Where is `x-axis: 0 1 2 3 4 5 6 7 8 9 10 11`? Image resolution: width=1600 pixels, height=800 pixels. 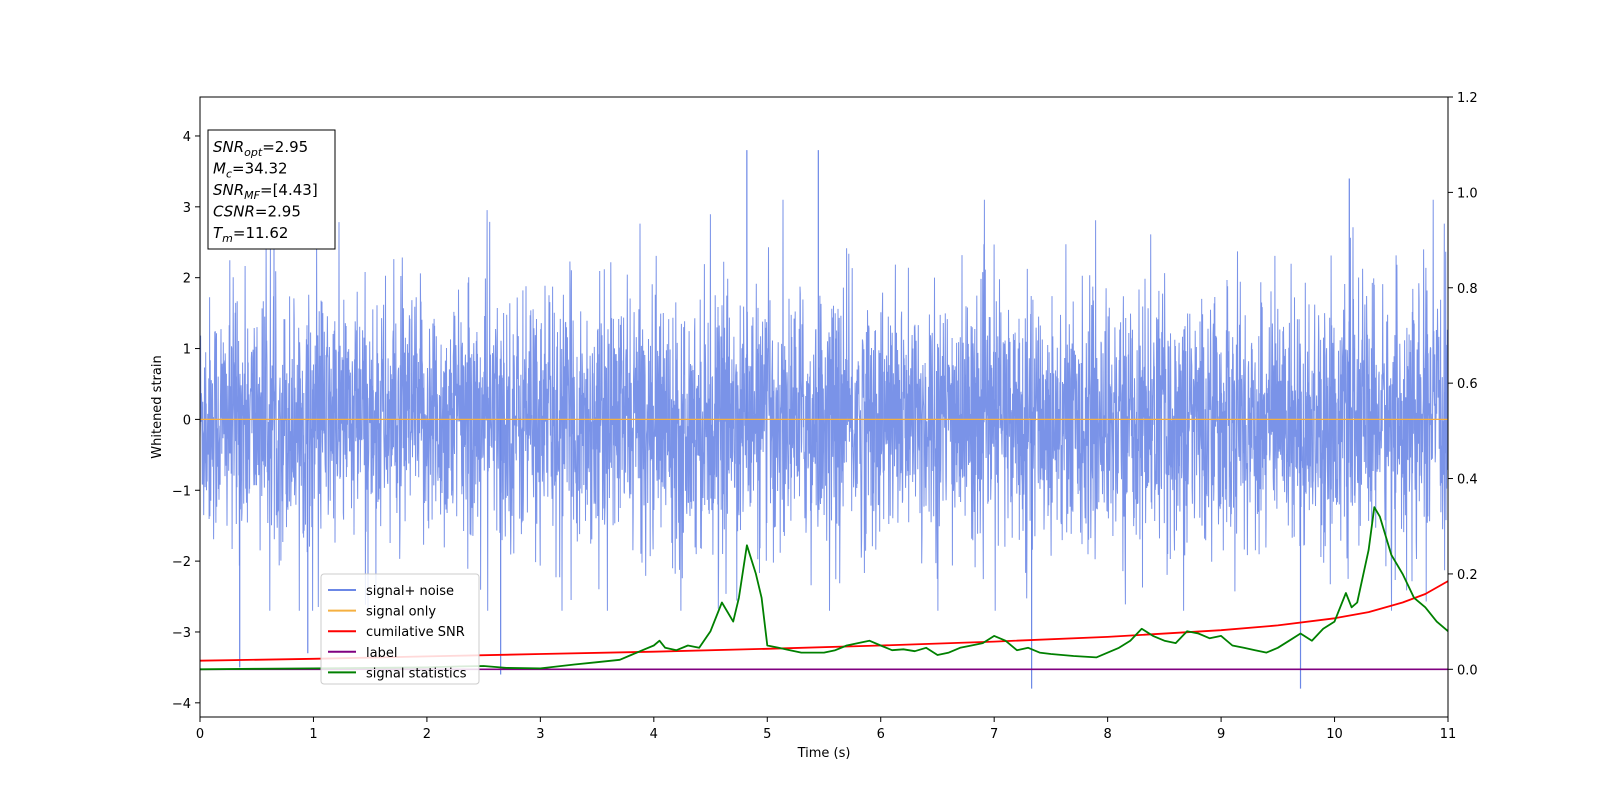
x-axis: 0 1 2 3 4 5 6 7 8 9 10 11 is located at coordinates (826, 729).